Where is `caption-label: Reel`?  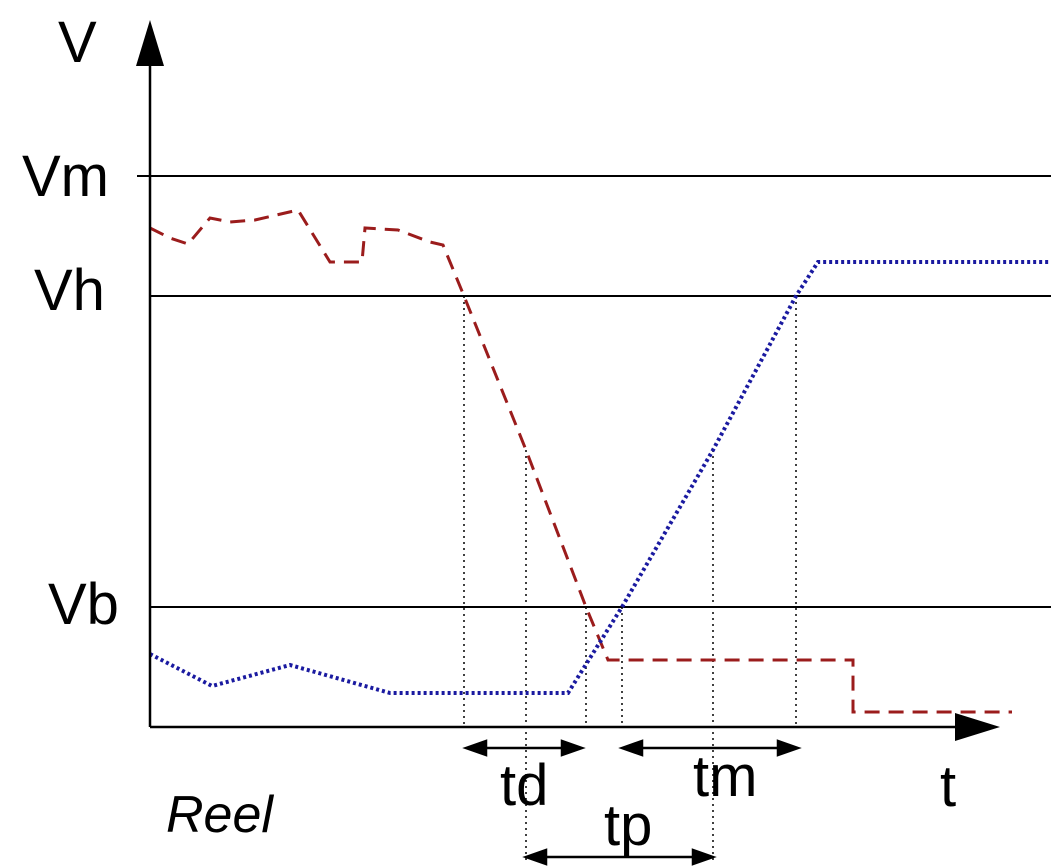
caption-label: Reel is located at coordinates (220, 815).